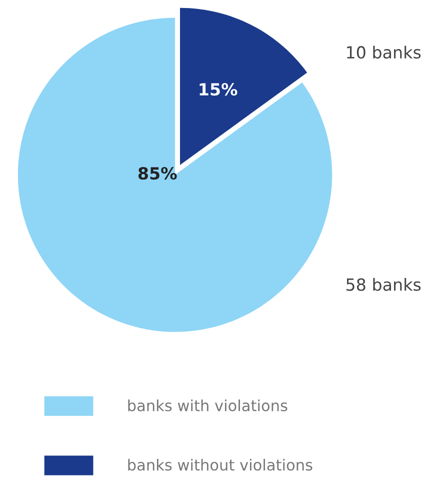  I want to click on text: 10 banks, so click(384, 52).